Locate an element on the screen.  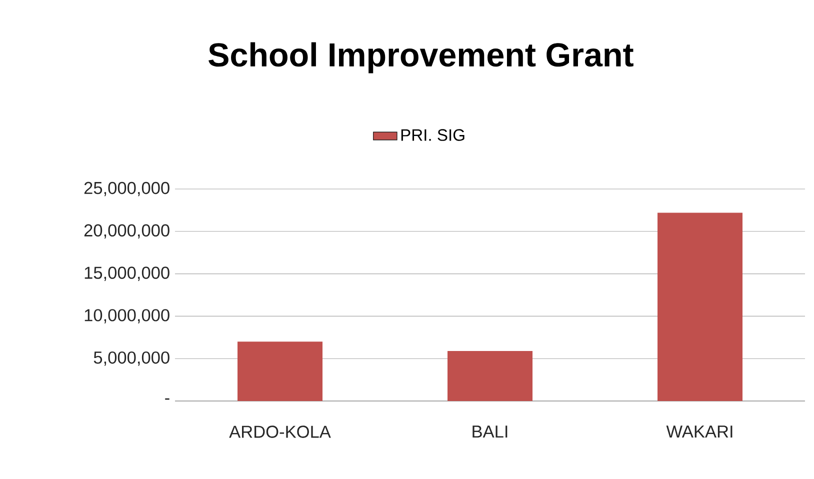
x-tick-label: BALI is located at coordinates (490, 432).